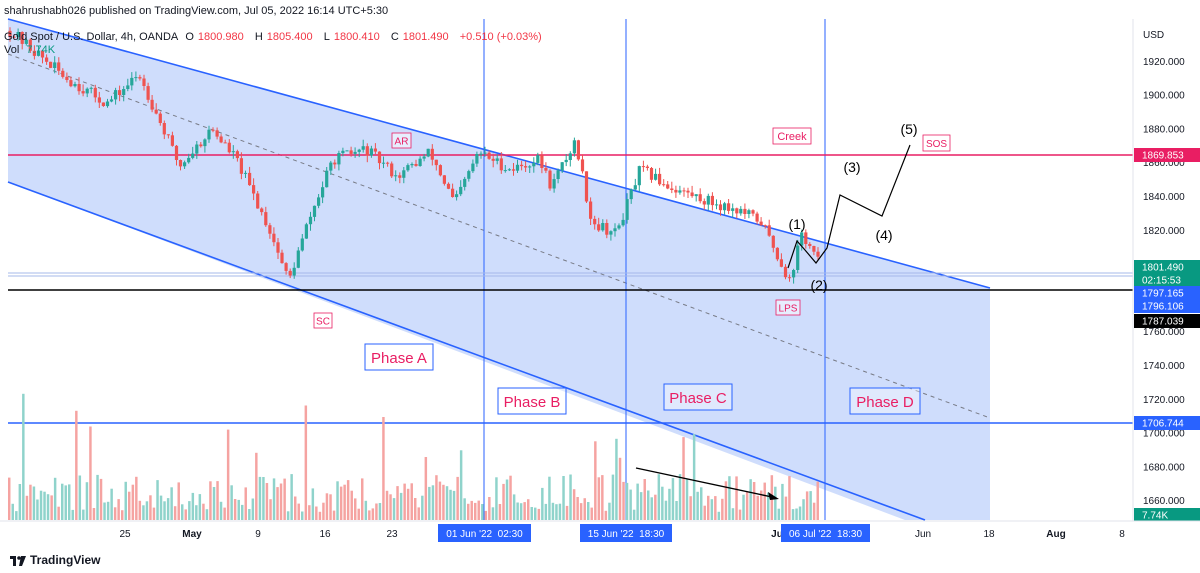  What do you see at coordinates (626, 534) in the screenshot?
I see `svg-text: 15 Jun '22 18:30` at bounding box center [626, 534].